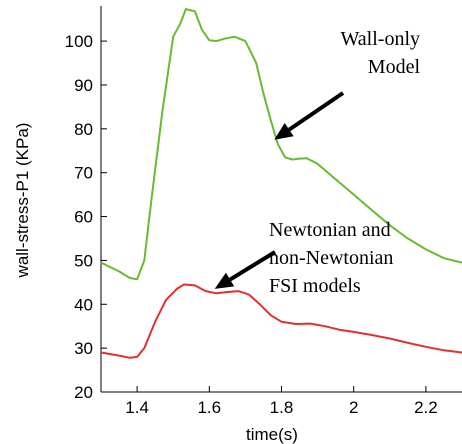 The image size is (462, 444). What do you see at coordinates (209, 407) in the screenshot?
I see `x-tick-label: 1.6` at bounding box center [209, 407].